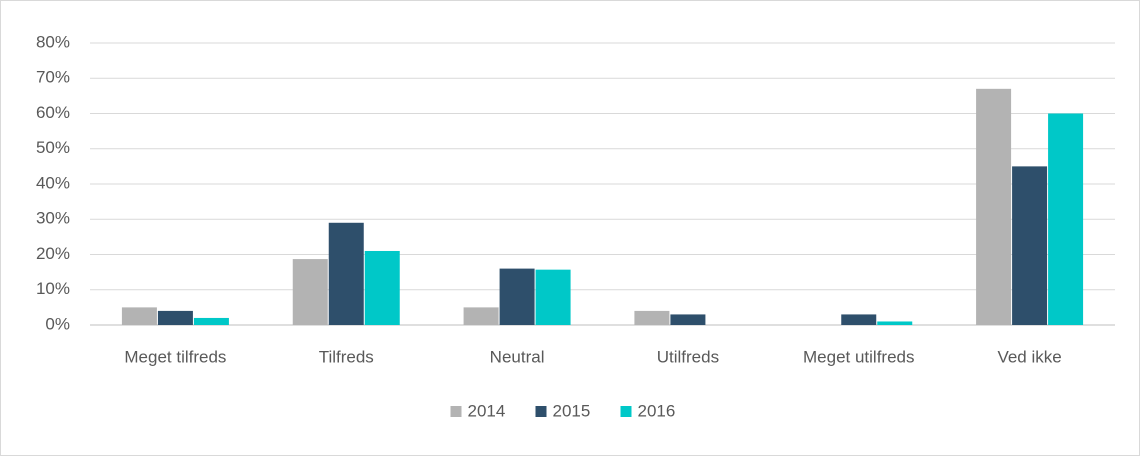  I want to click on y-tick-label: 60%, so click(53, 112).